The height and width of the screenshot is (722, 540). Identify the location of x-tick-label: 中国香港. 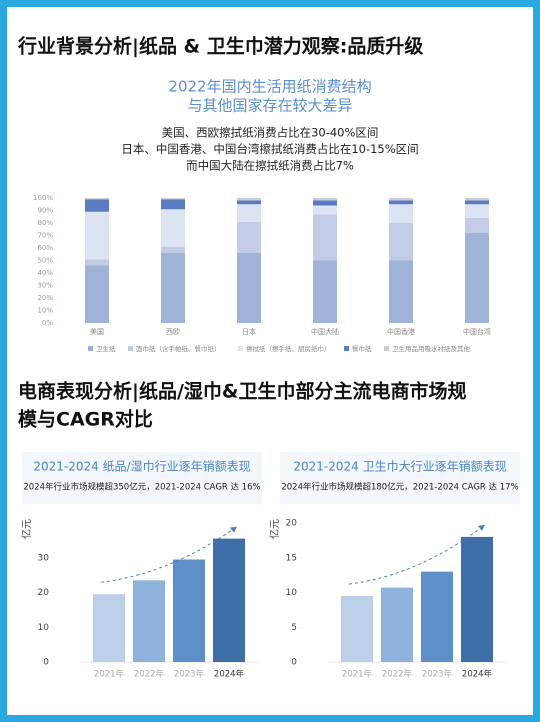
(401, 331).